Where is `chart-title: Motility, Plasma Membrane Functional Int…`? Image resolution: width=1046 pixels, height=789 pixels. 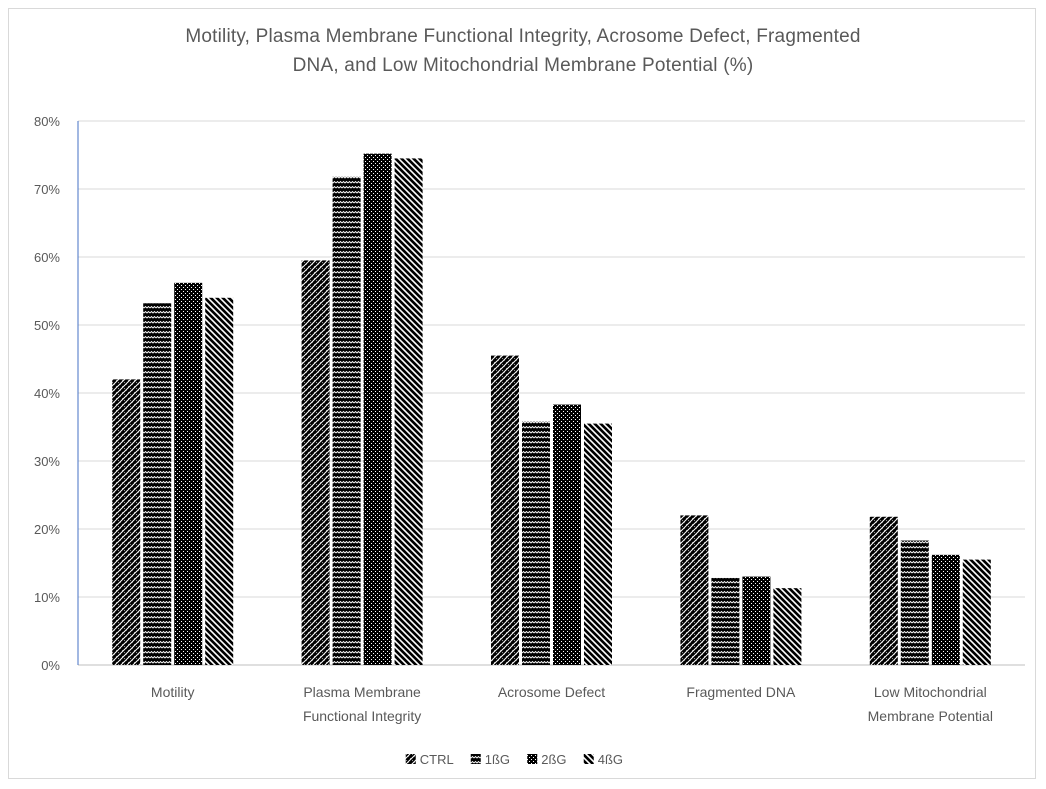
chart-title: Motility, Plasma Membrane Functional Int… is located at coordinates (523, 51).